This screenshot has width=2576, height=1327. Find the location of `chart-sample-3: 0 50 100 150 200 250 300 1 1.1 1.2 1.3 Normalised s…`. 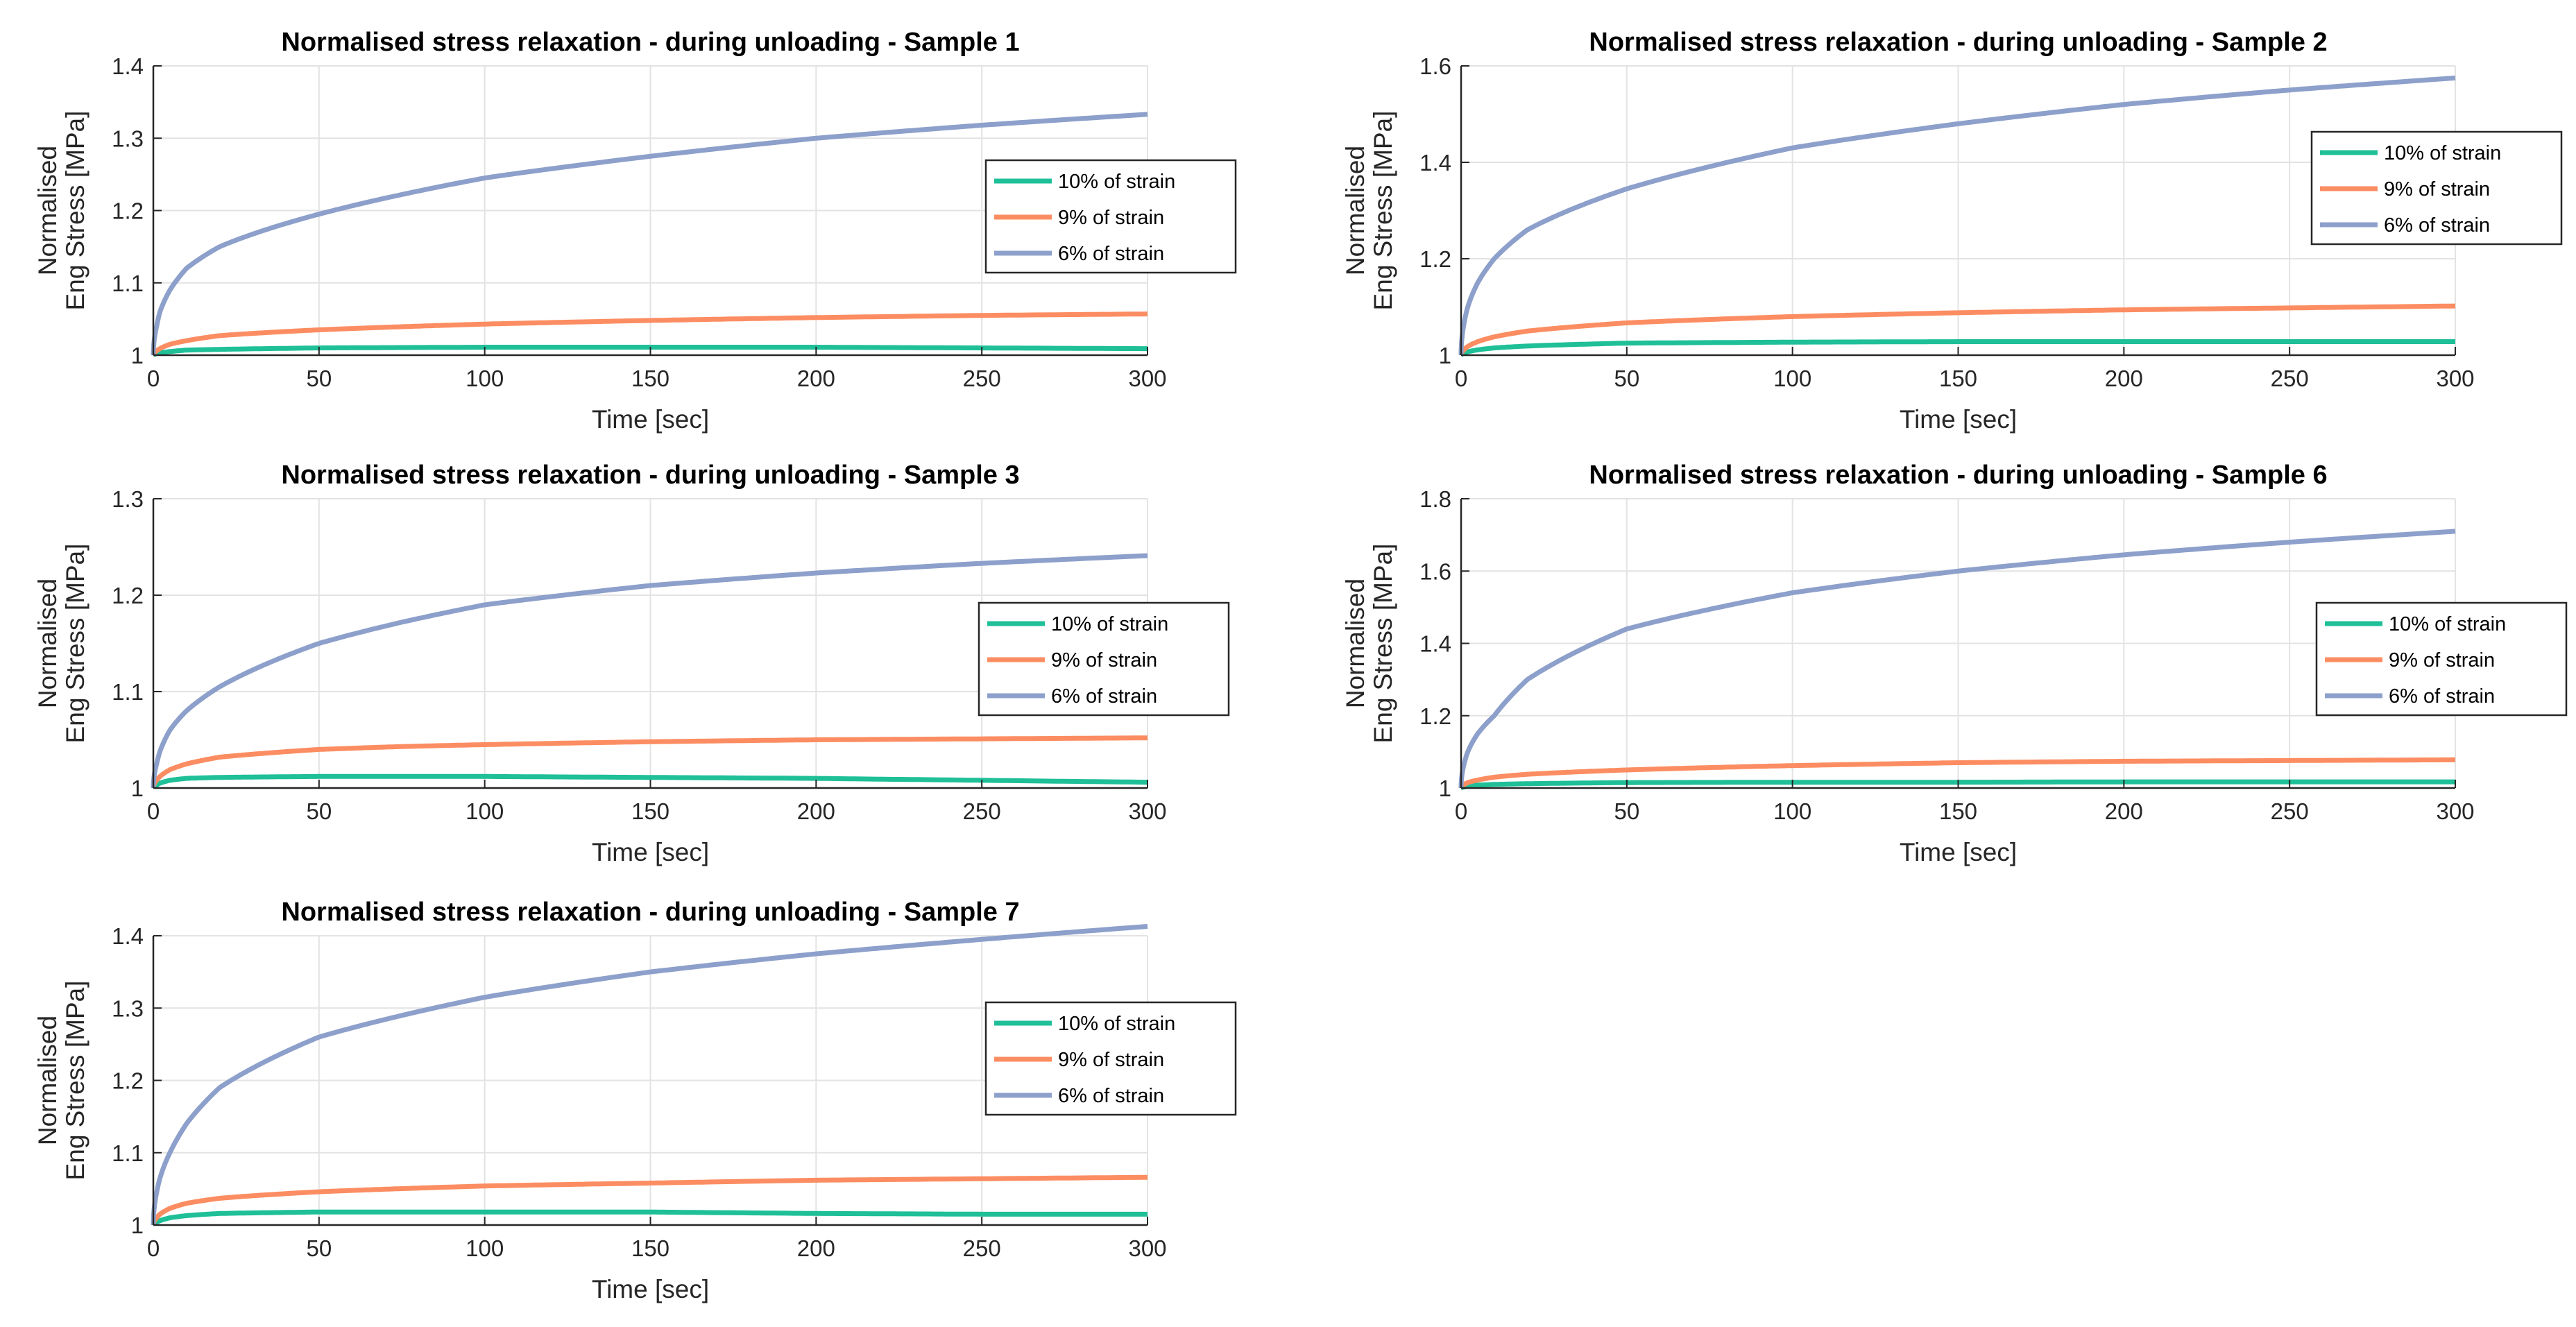

chart-sample-3: 0 50 100 150 200 250 300 1 1.1 1.2 1.3 Normalised s… is located at coordinates (631, 663).